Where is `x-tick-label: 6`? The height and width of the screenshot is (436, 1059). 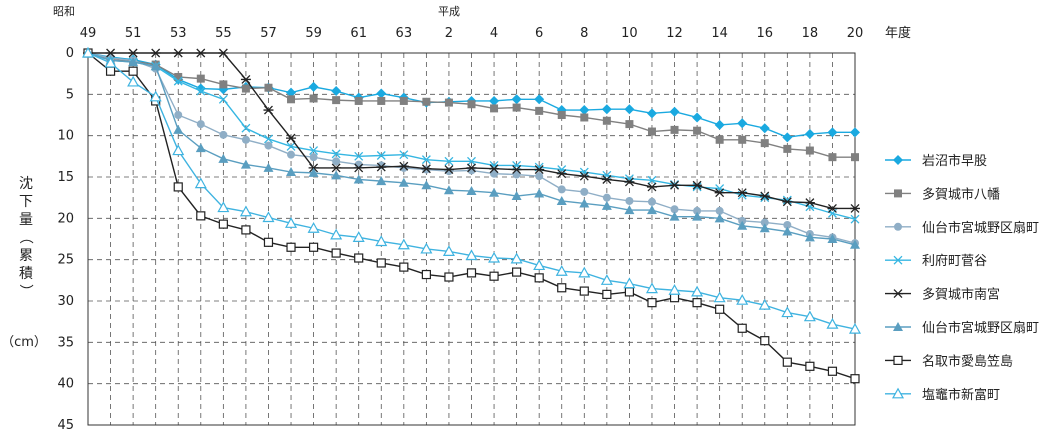
x-tick-label: 6 is located at coordinates (539, 33).